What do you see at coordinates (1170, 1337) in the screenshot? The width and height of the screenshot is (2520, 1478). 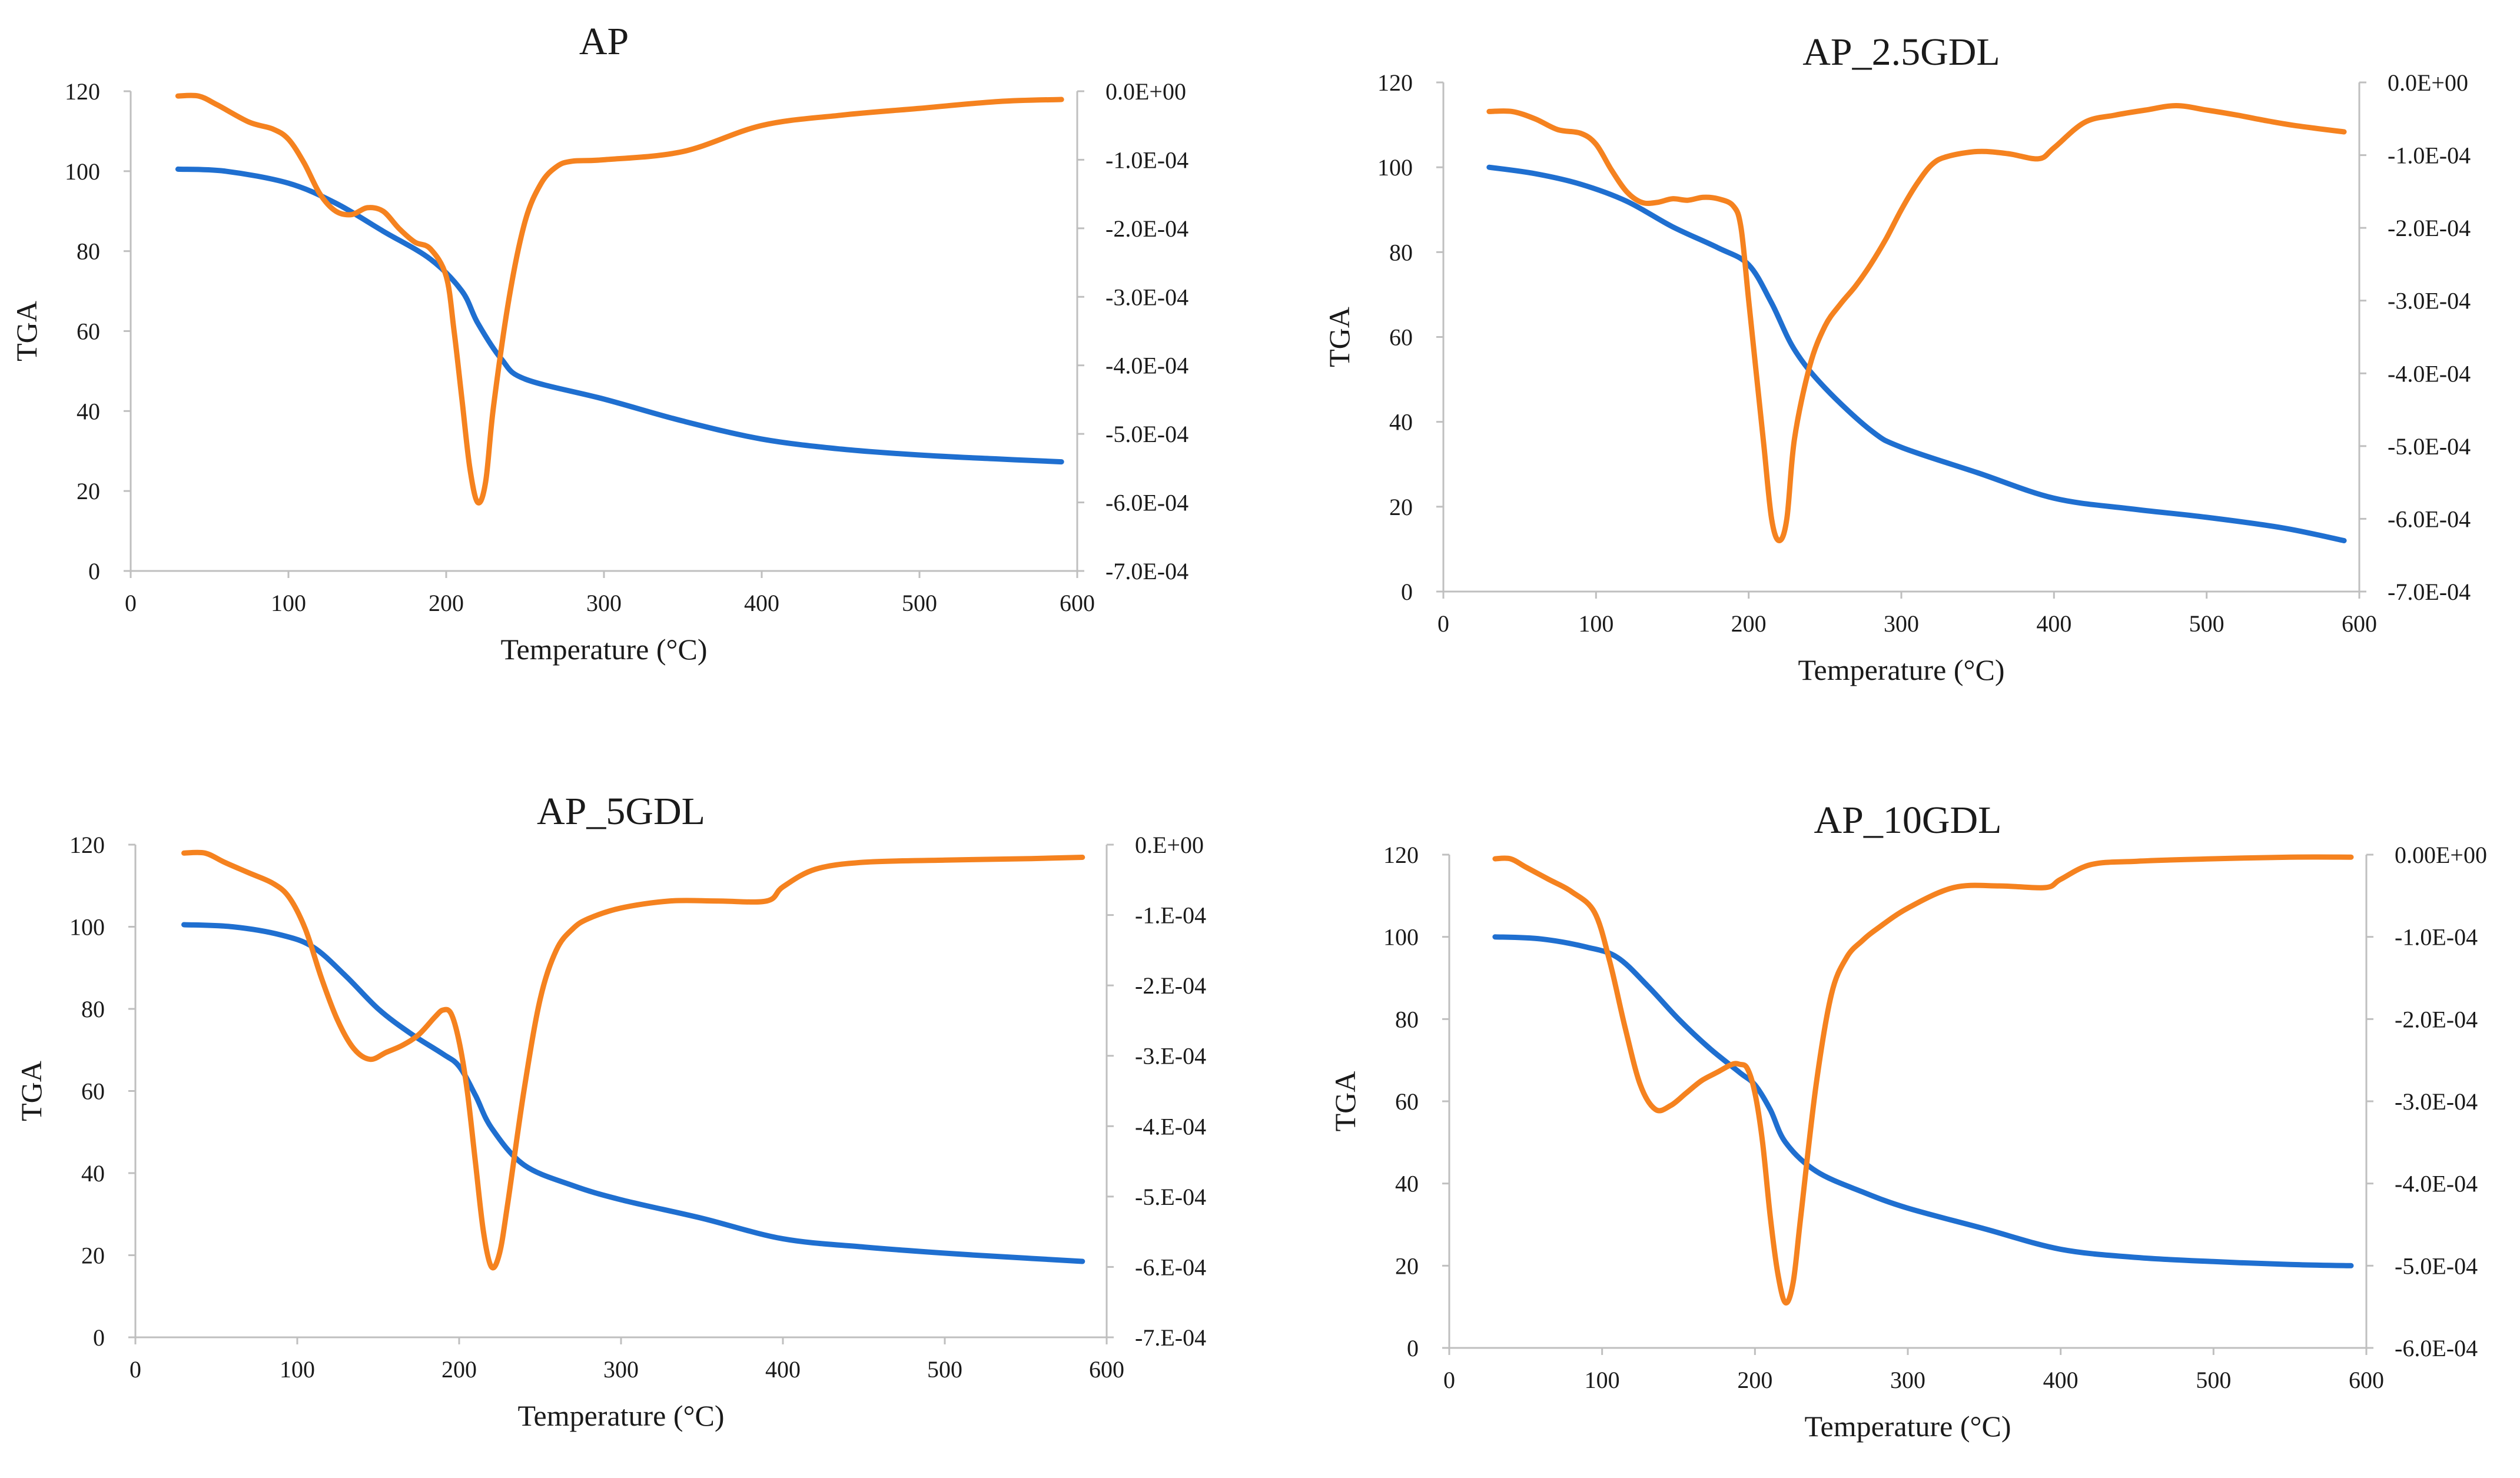 I see `y2-tick-label: -7.E-04` at bounding box center [1170, 1337].